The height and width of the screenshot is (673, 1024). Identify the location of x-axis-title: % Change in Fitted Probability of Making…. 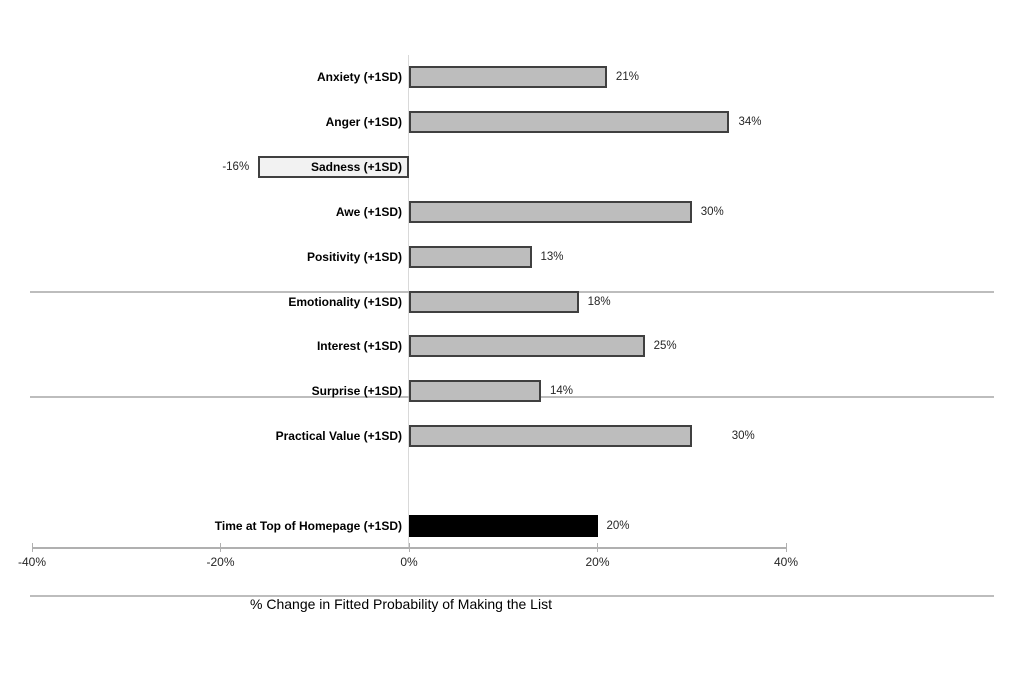
(401, 604).